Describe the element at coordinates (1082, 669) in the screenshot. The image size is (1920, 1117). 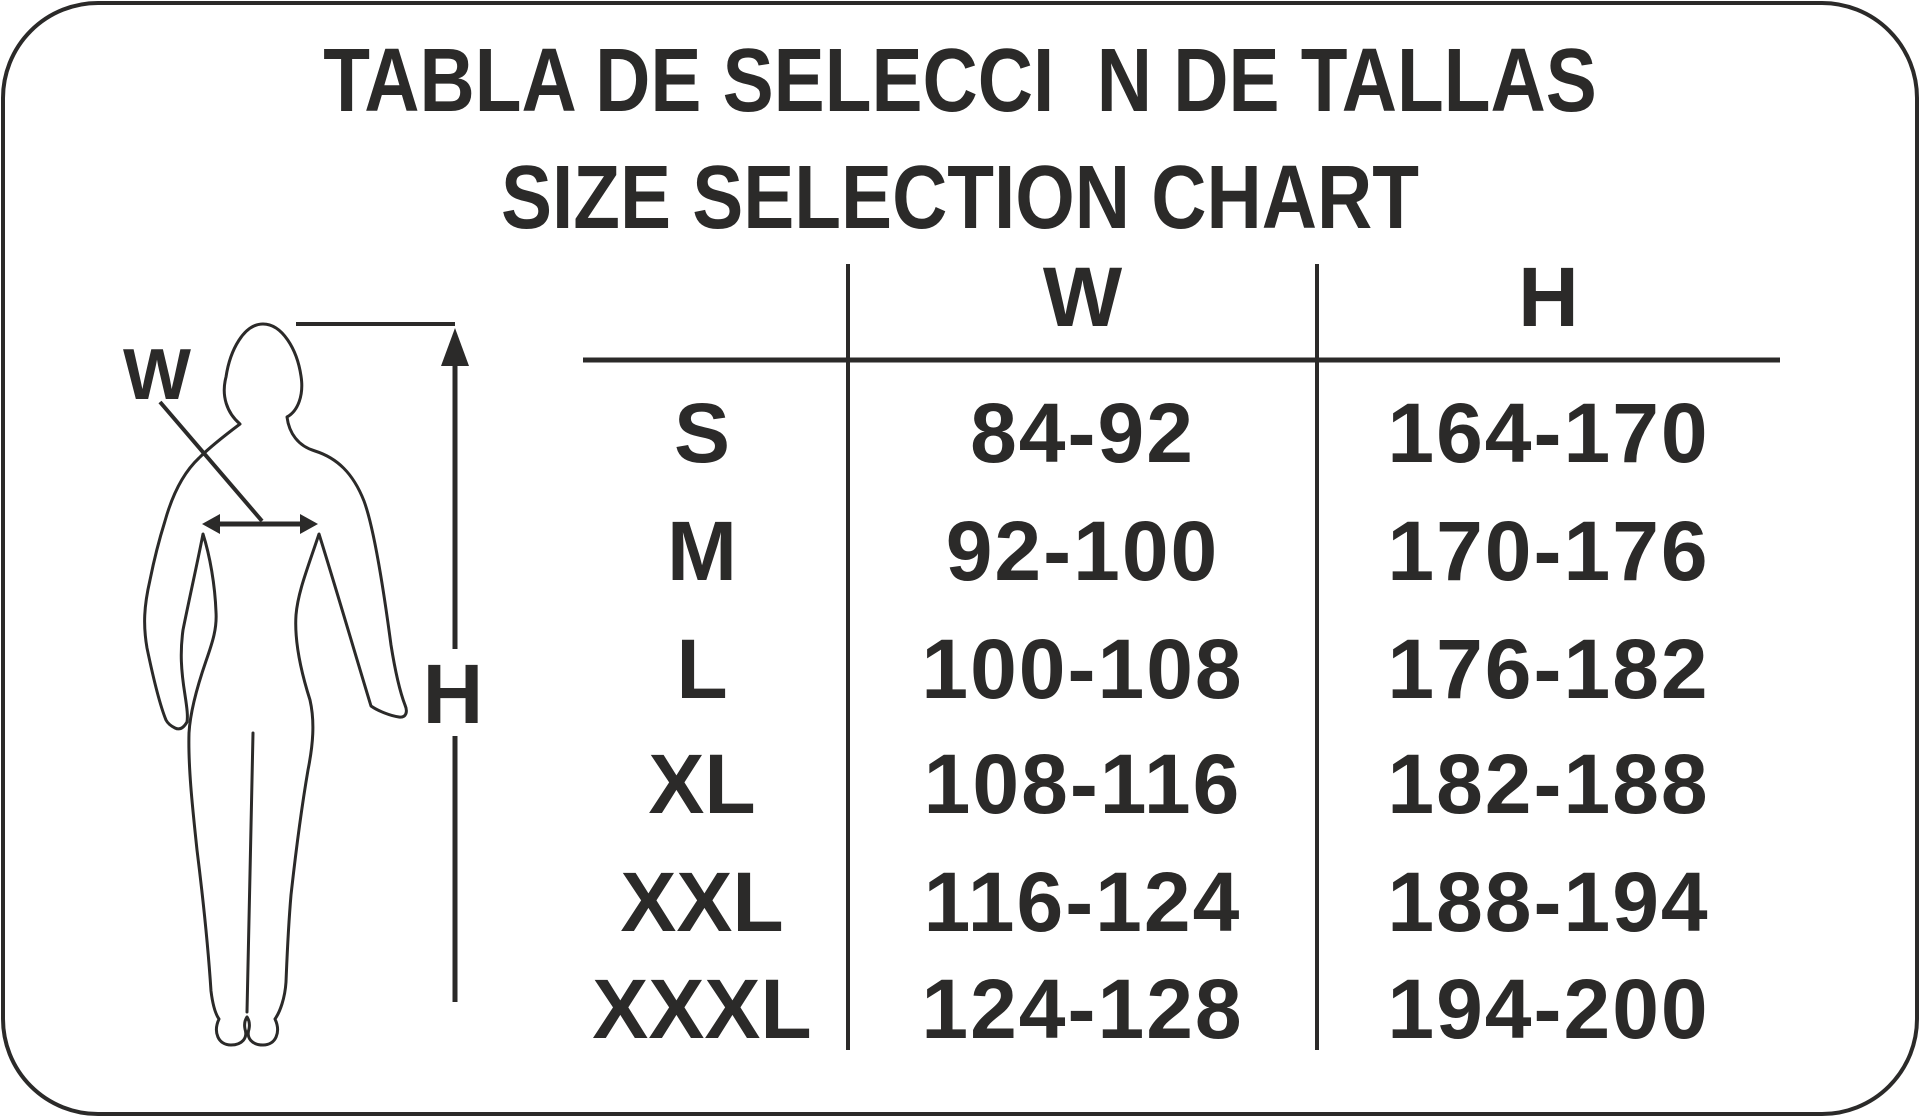
I see `width-range-cell: 100-108` at that location.